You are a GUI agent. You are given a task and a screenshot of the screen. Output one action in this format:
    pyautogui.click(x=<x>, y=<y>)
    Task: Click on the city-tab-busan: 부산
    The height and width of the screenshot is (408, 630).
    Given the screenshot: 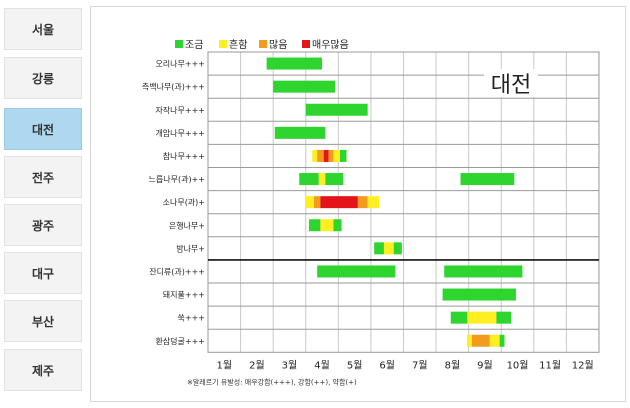 What is the action you would take?
    pyautogui.click(x=43, y=321)
    